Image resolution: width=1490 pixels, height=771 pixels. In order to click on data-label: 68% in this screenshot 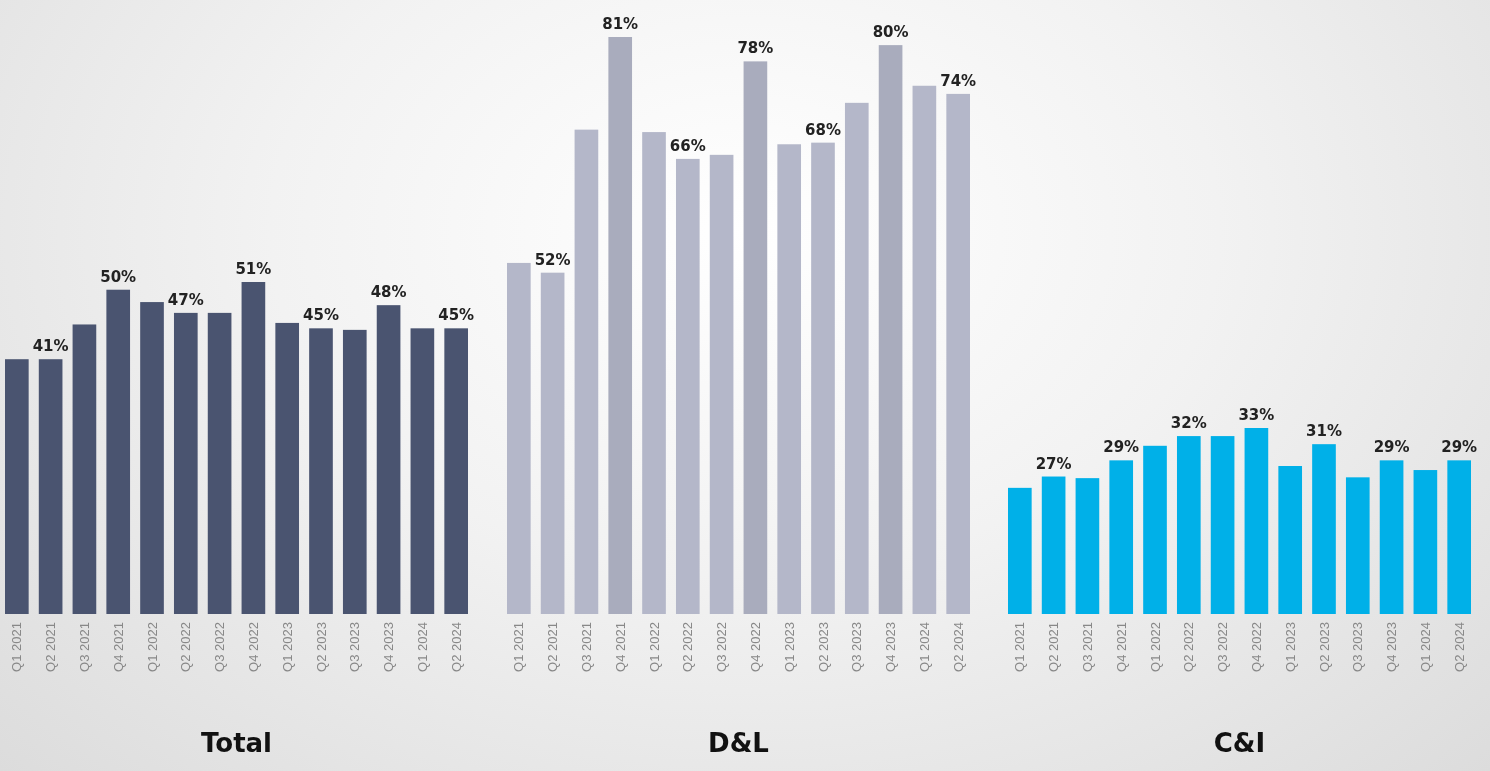, I will do `click(823, 129)`.